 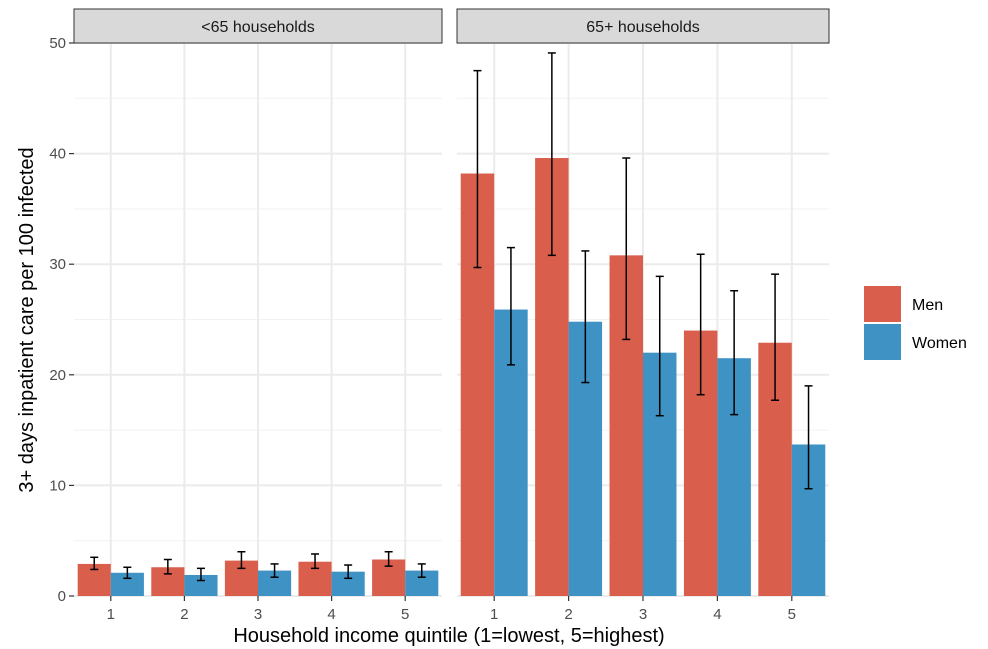 I want to click on y-tick-label: 40, so click(x=57, y=154).